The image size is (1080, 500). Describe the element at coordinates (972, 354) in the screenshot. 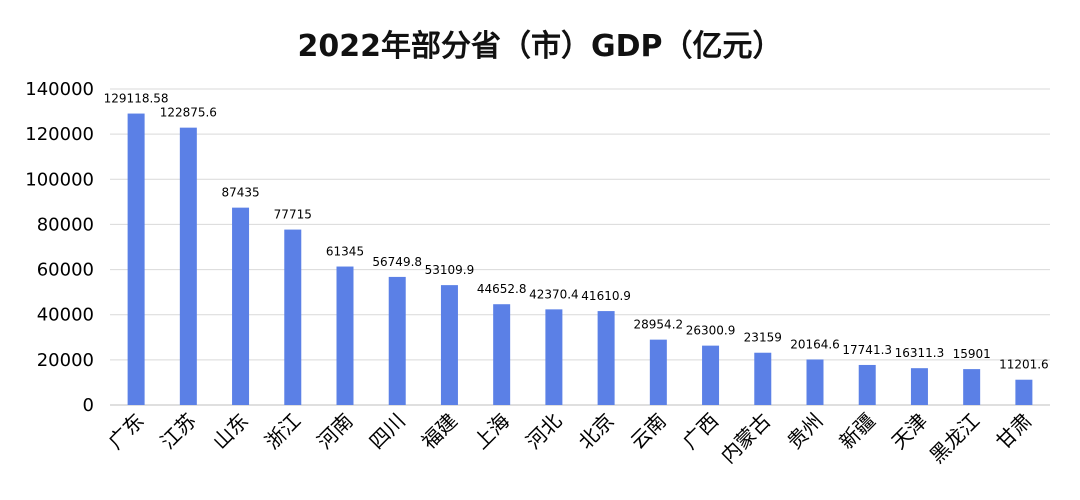

I see `data-label: 15901` at that location.